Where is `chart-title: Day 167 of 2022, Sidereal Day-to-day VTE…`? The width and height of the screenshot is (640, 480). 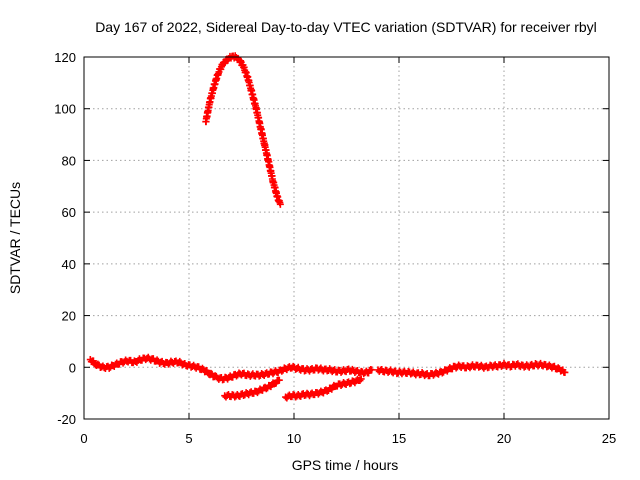
chart-title: Day 167 of 2022, Sidereal Day-to-day VTE… is located at coordinates (346, 27).